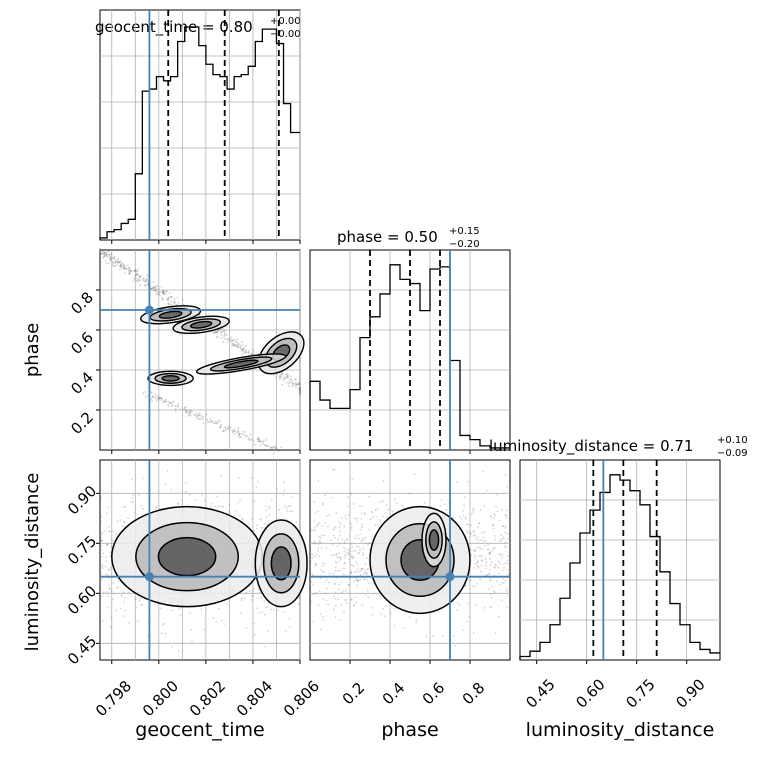  Describe the element at coordinates (199, 133) in the screenshot. I see `histogram-step` at that location.